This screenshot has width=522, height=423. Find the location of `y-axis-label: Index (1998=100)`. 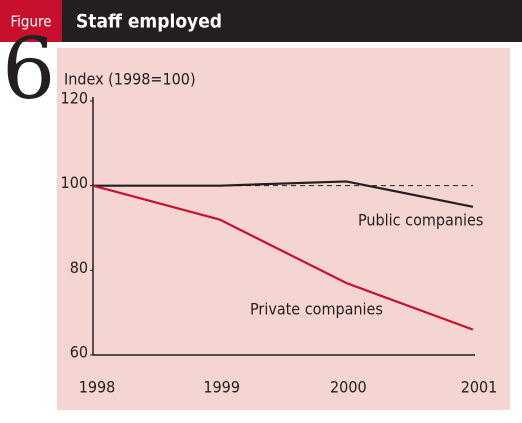

y-axis-label: Index (1998=100) is located at coordinates (130, 79).